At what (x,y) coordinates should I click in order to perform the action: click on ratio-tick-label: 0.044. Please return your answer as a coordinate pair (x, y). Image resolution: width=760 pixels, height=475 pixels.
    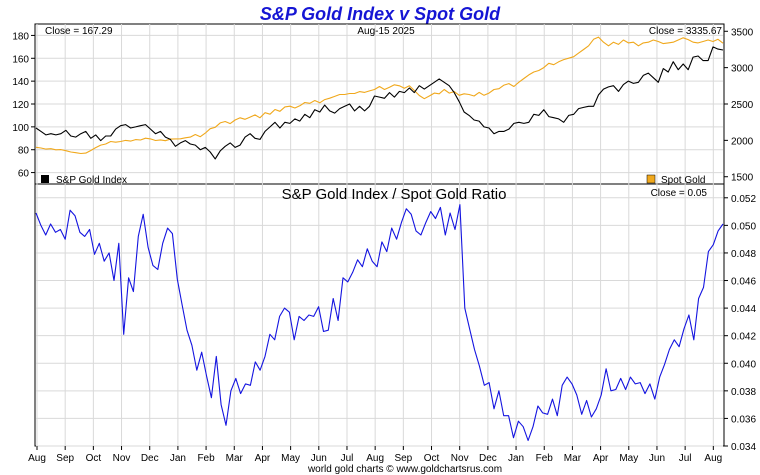
    Looking at the image, I should click on (743, 309).